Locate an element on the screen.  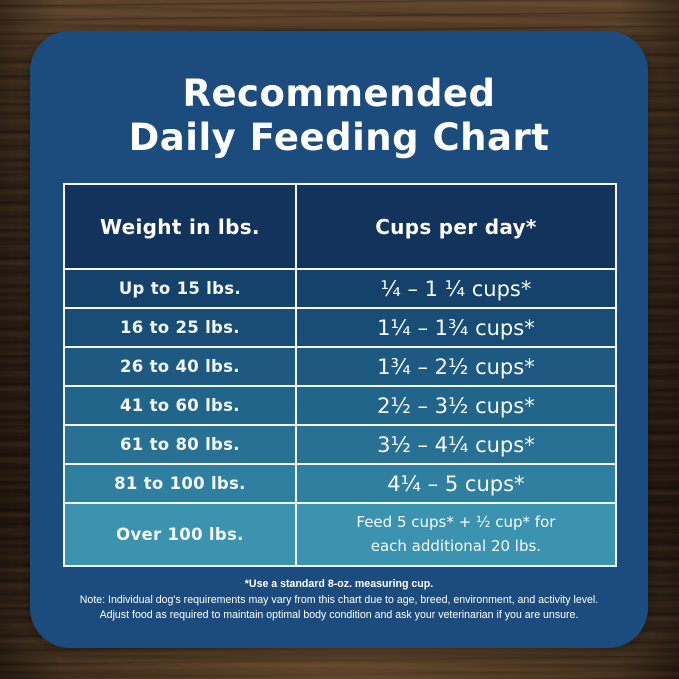
cups-cell: 1¼ – 1¾ cups* is located at coordinates (456, 327).